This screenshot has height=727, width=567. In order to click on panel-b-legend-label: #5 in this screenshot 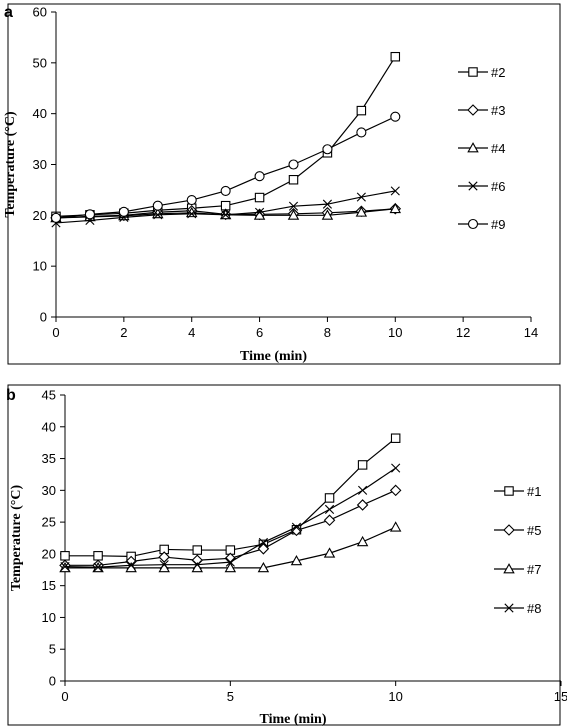, I will do `click(534, 530)`.